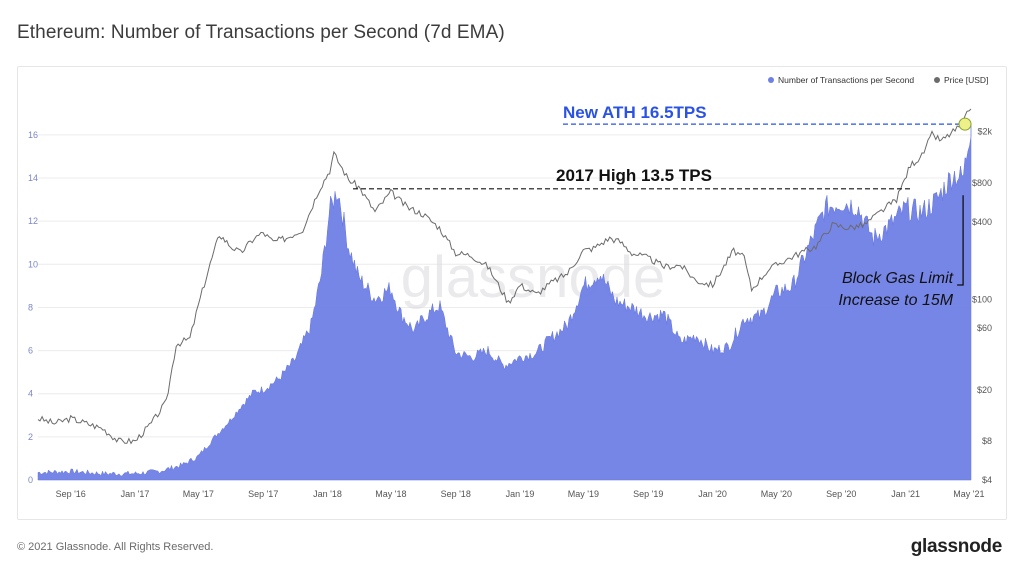  I want to click on x-tick-label: Jan '20, so click(712, 494).